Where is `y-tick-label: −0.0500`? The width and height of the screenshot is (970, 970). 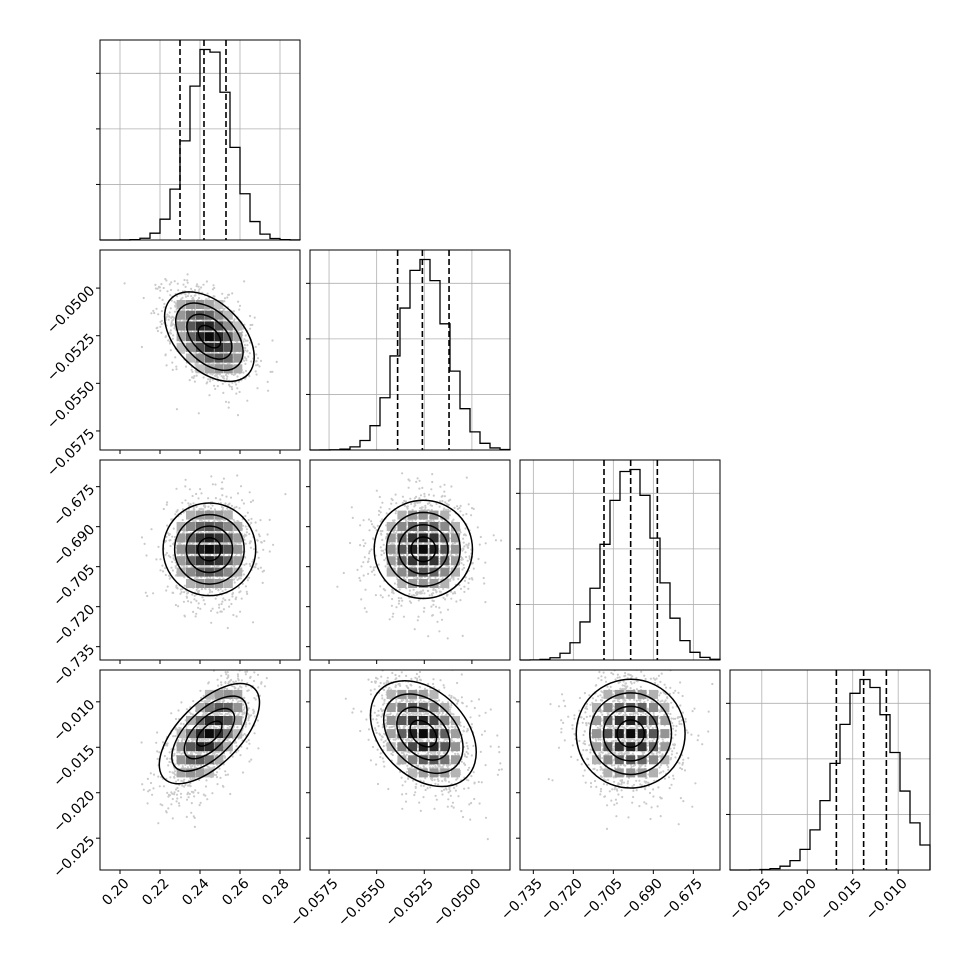 y-tick-label: −0.0500 is located at coordinates (71, 310).